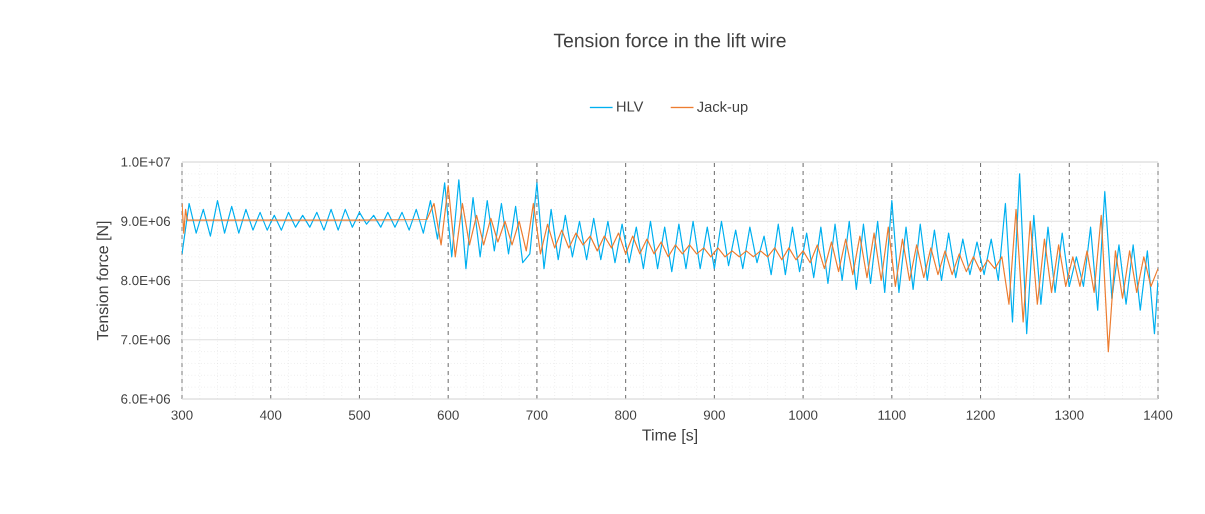 This screenshot has height=514, width=1205. I want to click on x-tick-label: 700, so click(537, 415).